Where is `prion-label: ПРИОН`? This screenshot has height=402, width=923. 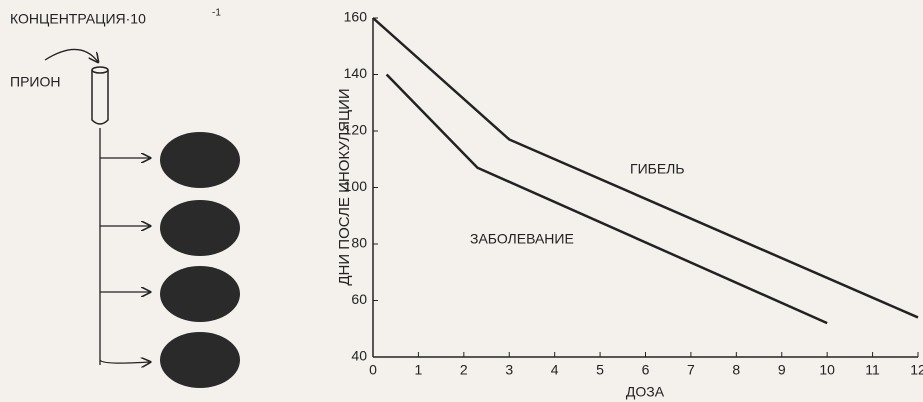 prion-label: ПРИОН is located at coordinates (35, 82).